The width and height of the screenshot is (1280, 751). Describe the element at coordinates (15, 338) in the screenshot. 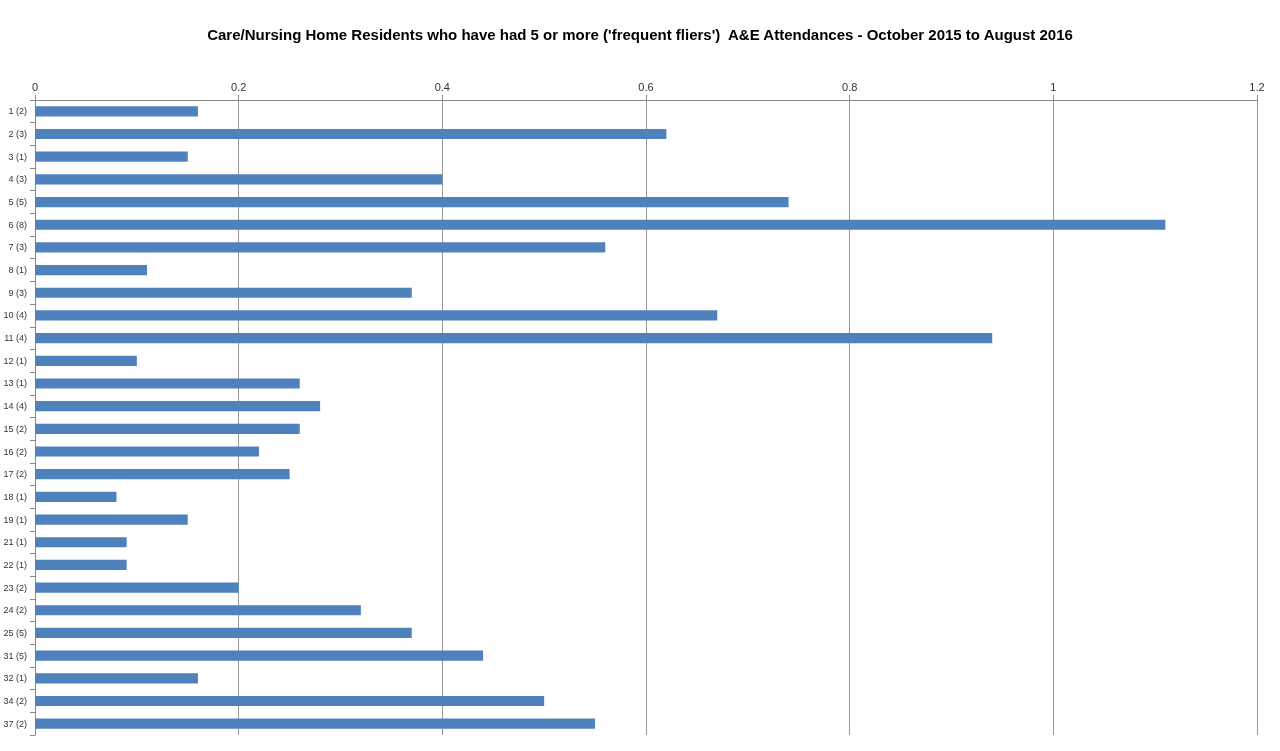

I see `y-tick-label: 11 (4)` at that location.